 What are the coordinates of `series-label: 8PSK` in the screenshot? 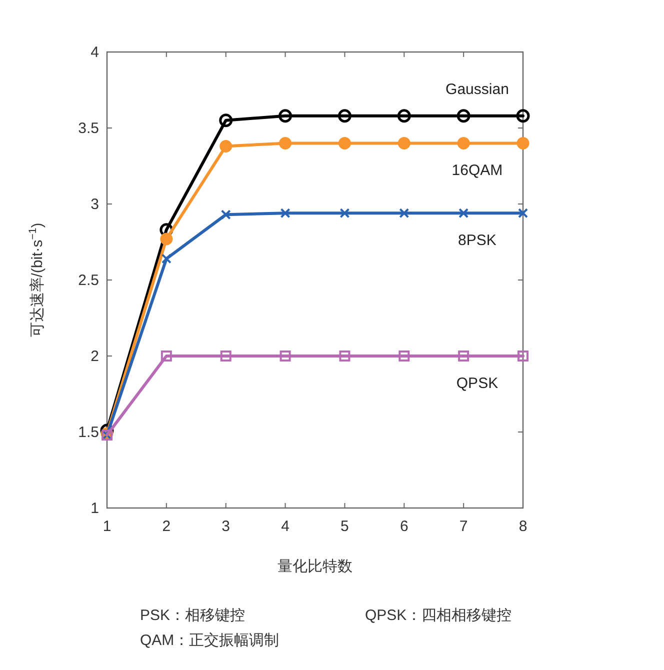 It's located at (477, 241).